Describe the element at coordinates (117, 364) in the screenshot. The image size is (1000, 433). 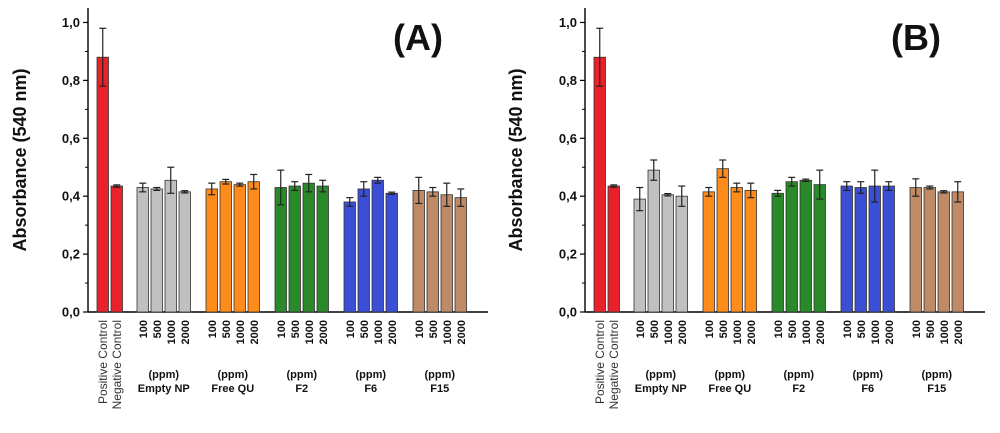
I see `control-label: Negative Control` at that location.